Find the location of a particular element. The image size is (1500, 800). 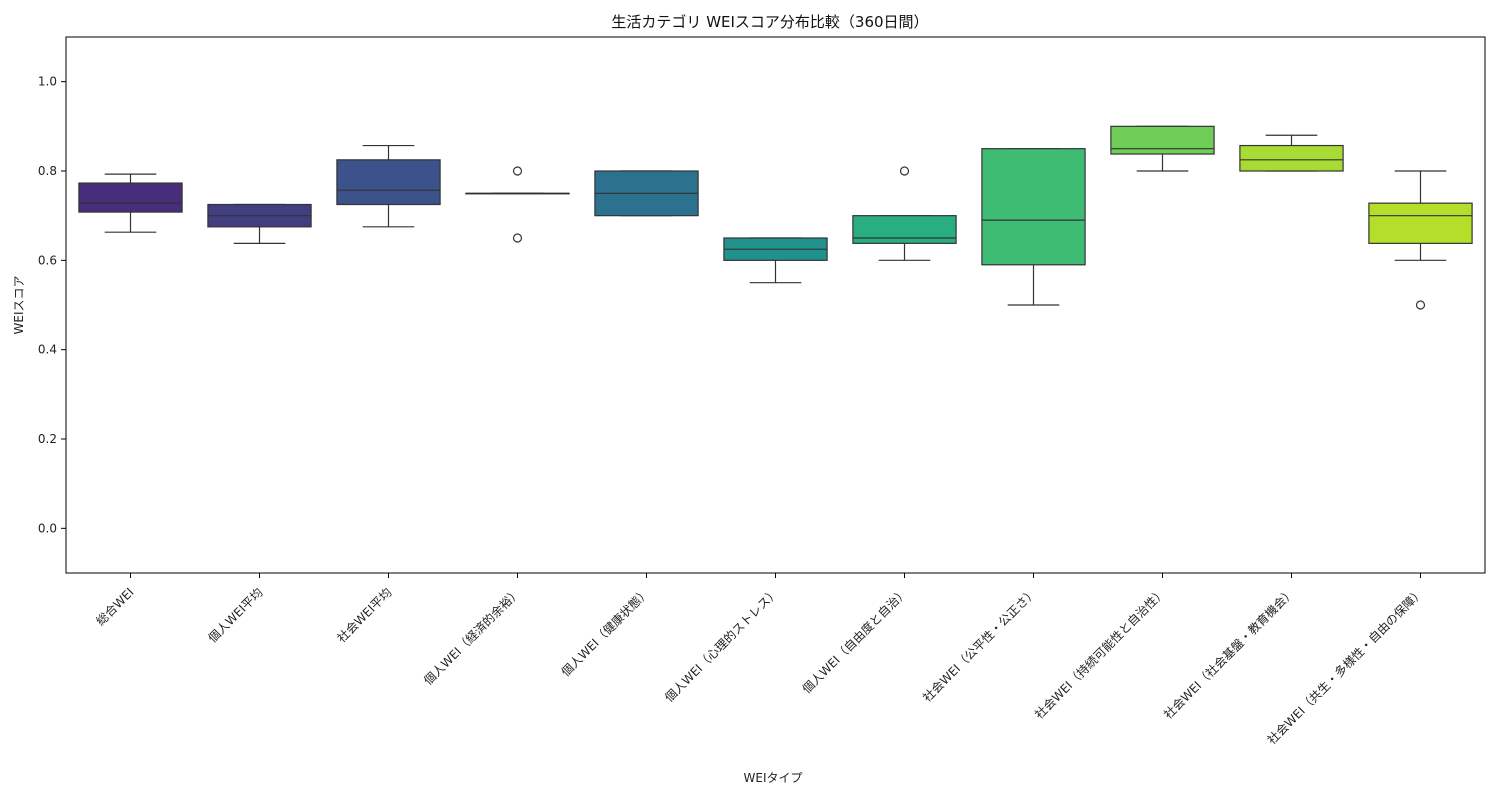

y-tick-label-1: 0.2 is located at coordinates (47, 439).